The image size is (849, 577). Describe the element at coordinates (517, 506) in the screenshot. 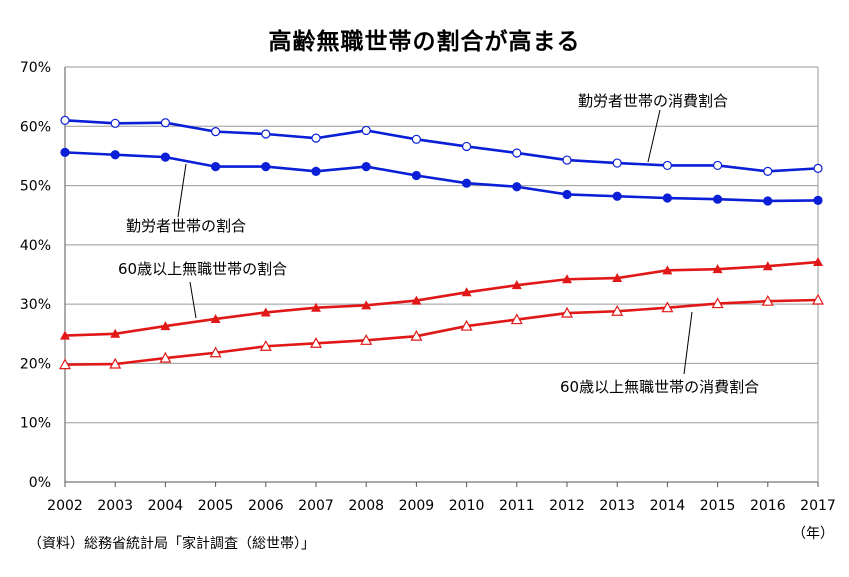

I see `x-tick-label: 2011` at that location.